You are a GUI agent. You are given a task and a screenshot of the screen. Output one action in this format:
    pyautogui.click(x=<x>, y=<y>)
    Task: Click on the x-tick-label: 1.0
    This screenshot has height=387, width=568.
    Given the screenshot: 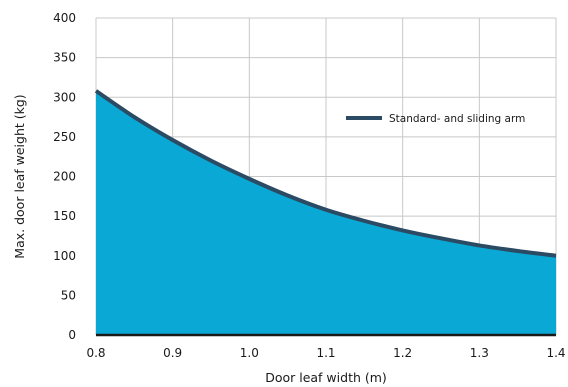 What is the action you would take?
    pyautogui.click(x=249, y=353)
    